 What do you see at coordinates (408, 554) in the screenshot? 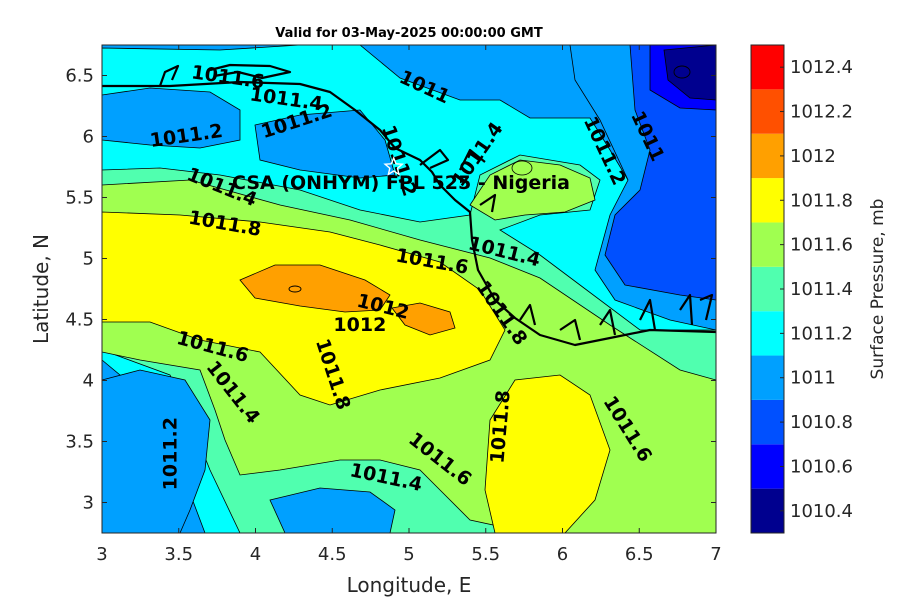
I see `x-tick-label: 5` at bounding box center [408, 554].